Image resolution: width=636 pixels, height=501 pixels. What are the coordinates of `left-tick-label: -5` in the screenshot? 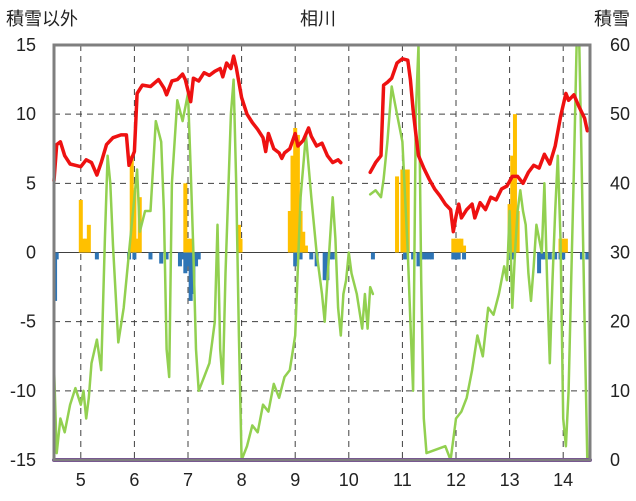 It's located at (28, 322).